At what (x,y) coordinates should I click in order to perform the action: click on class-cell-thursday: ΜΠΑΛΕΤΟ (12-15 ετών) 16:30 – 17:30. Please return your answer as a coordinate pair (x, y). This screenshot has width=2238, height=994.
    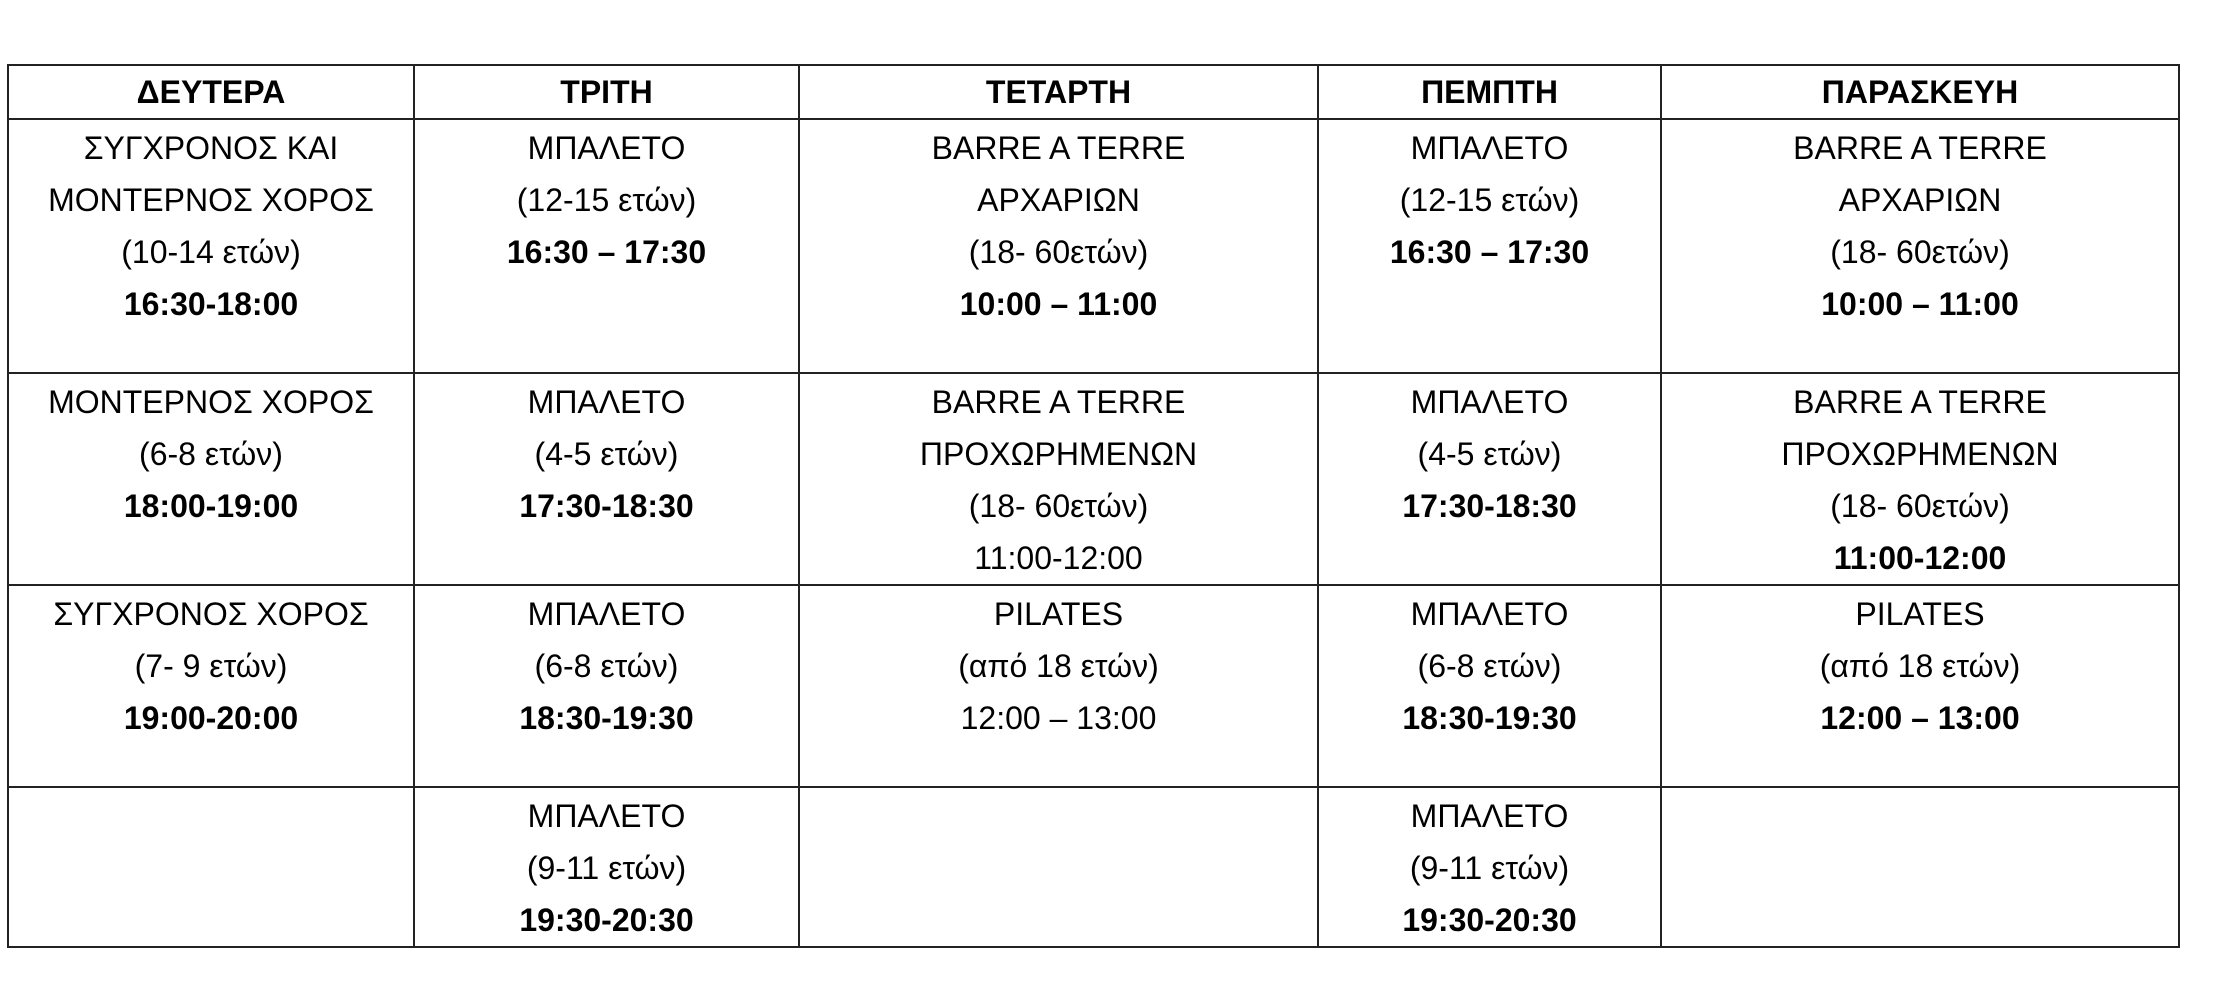
    Looking at the image, I should click on (1489, 246).